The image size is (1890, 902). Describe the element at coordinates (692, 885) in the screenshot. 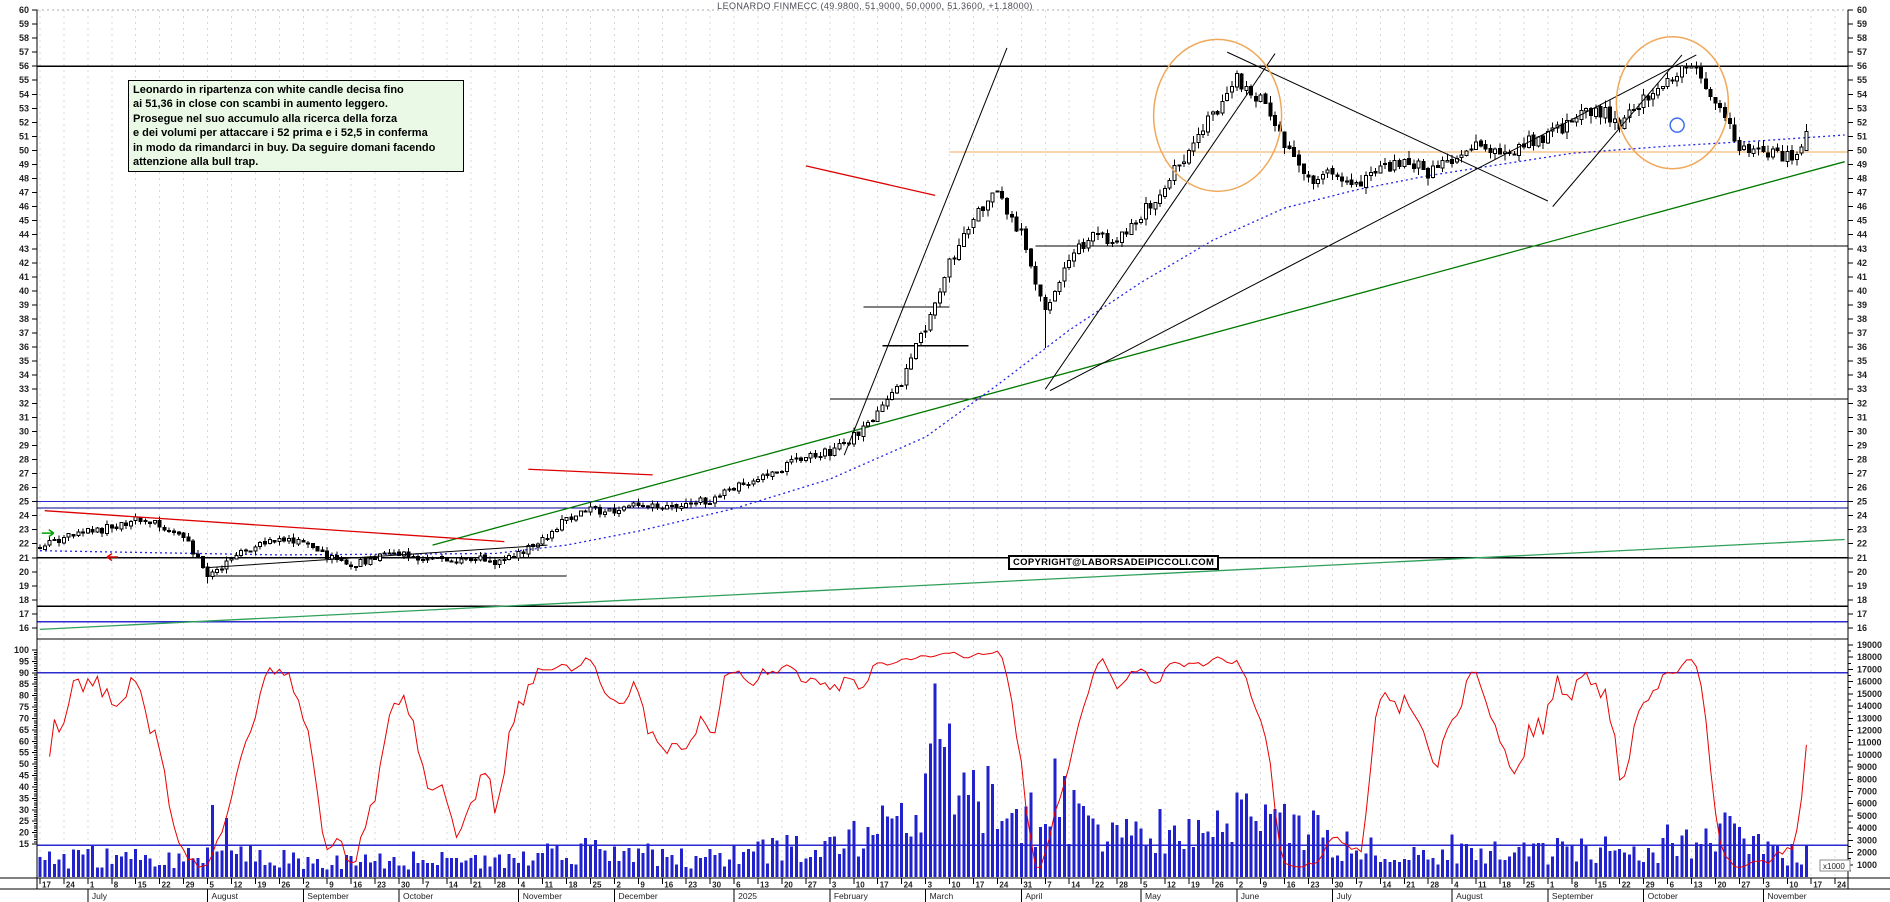

I see `svg-text: 23` at that location.